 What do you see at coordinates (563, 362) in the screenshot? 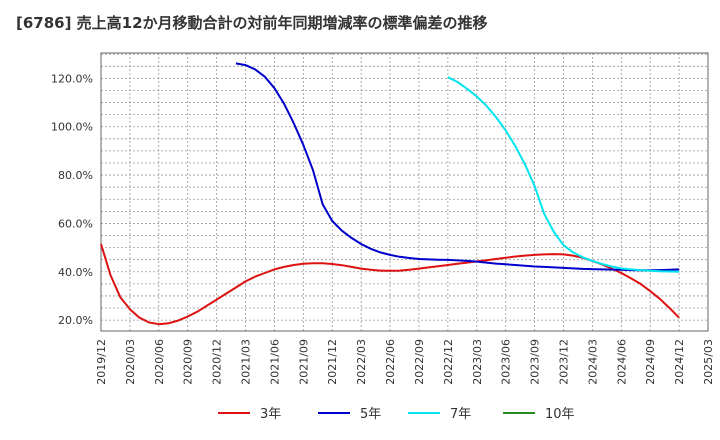
I see `x-tick-label: 2023/12` at bounding box center [563, 362].